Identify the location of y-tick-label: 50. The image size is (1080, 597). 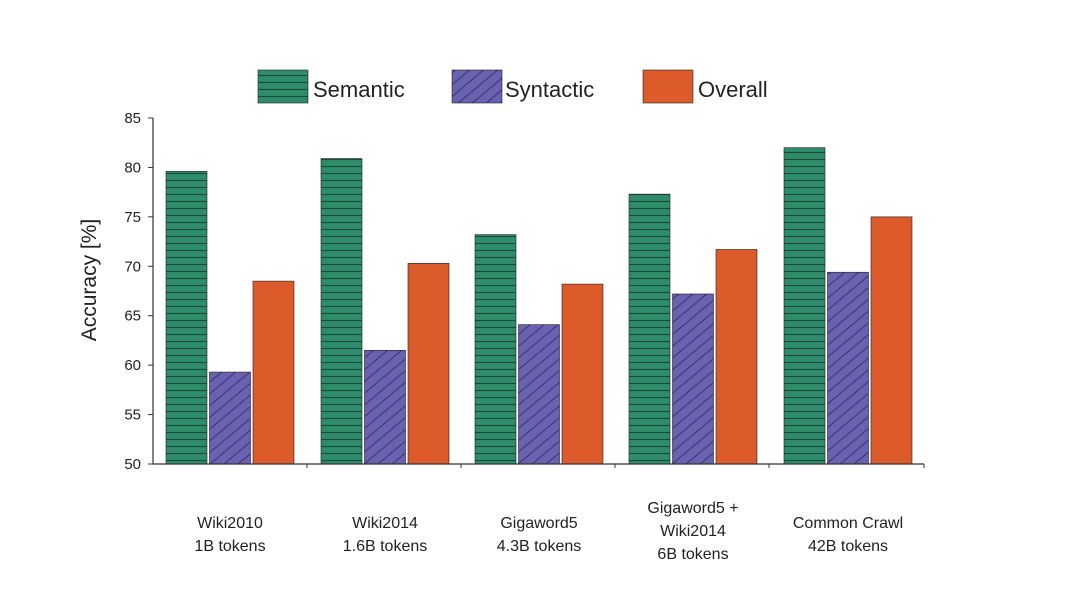
(132, 464).